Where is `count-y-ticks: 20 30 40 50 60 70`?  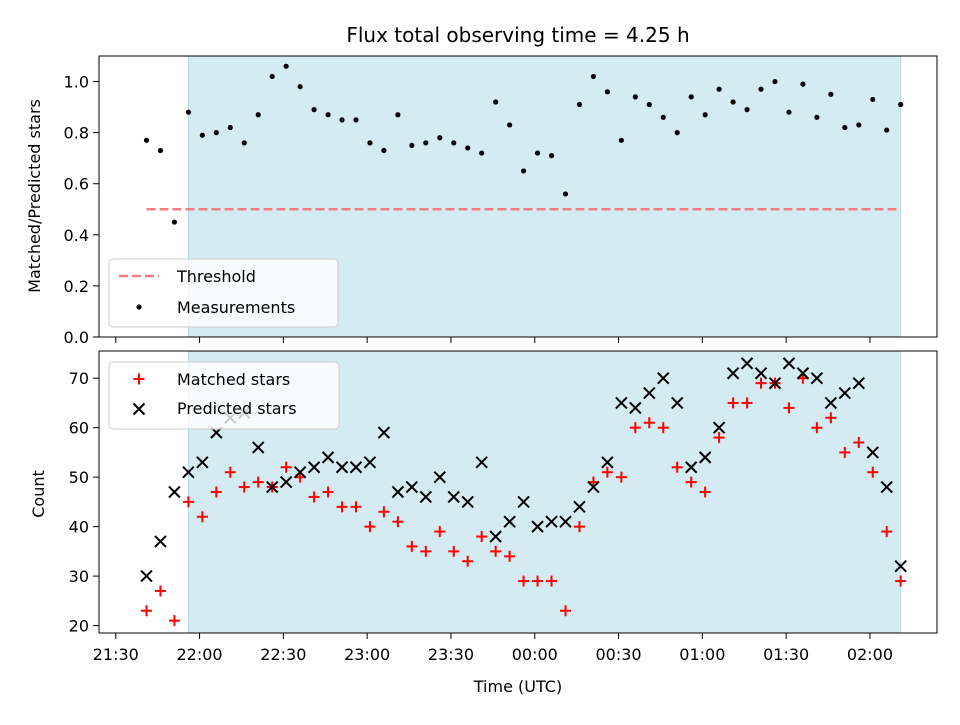 count-y-ticks: 20 30 40 50 60 70 is located at coordinates (84, 502).